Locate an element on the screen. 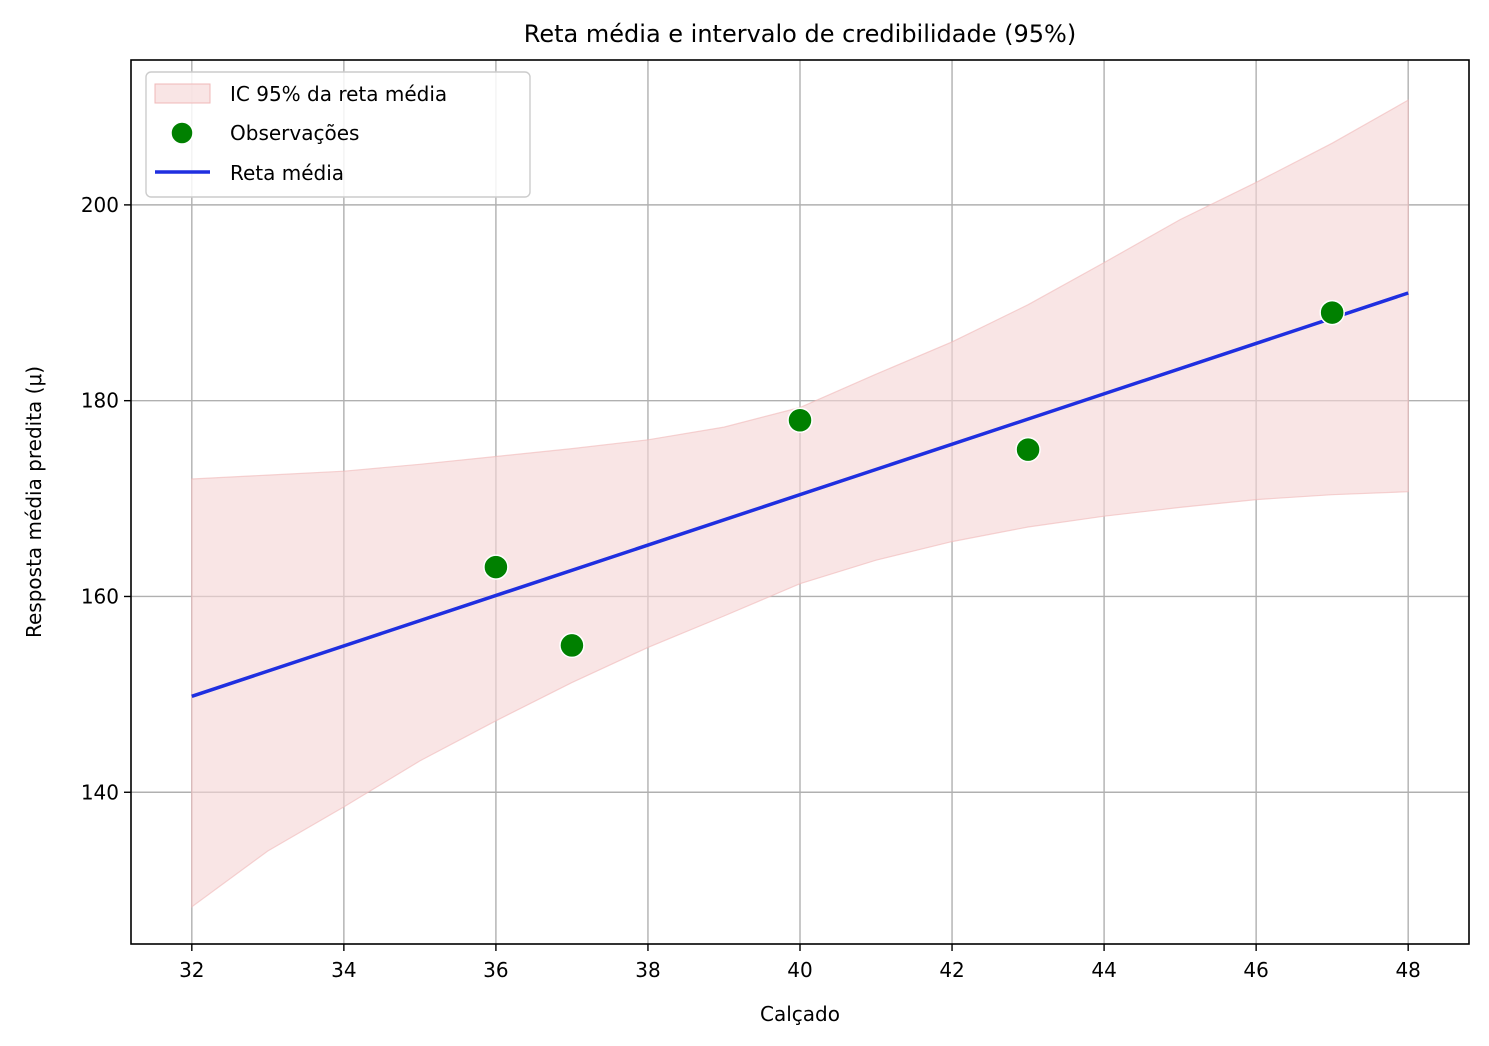  y-axis-ticks: 140 160 180 200 is located at coordinates (106, 498).